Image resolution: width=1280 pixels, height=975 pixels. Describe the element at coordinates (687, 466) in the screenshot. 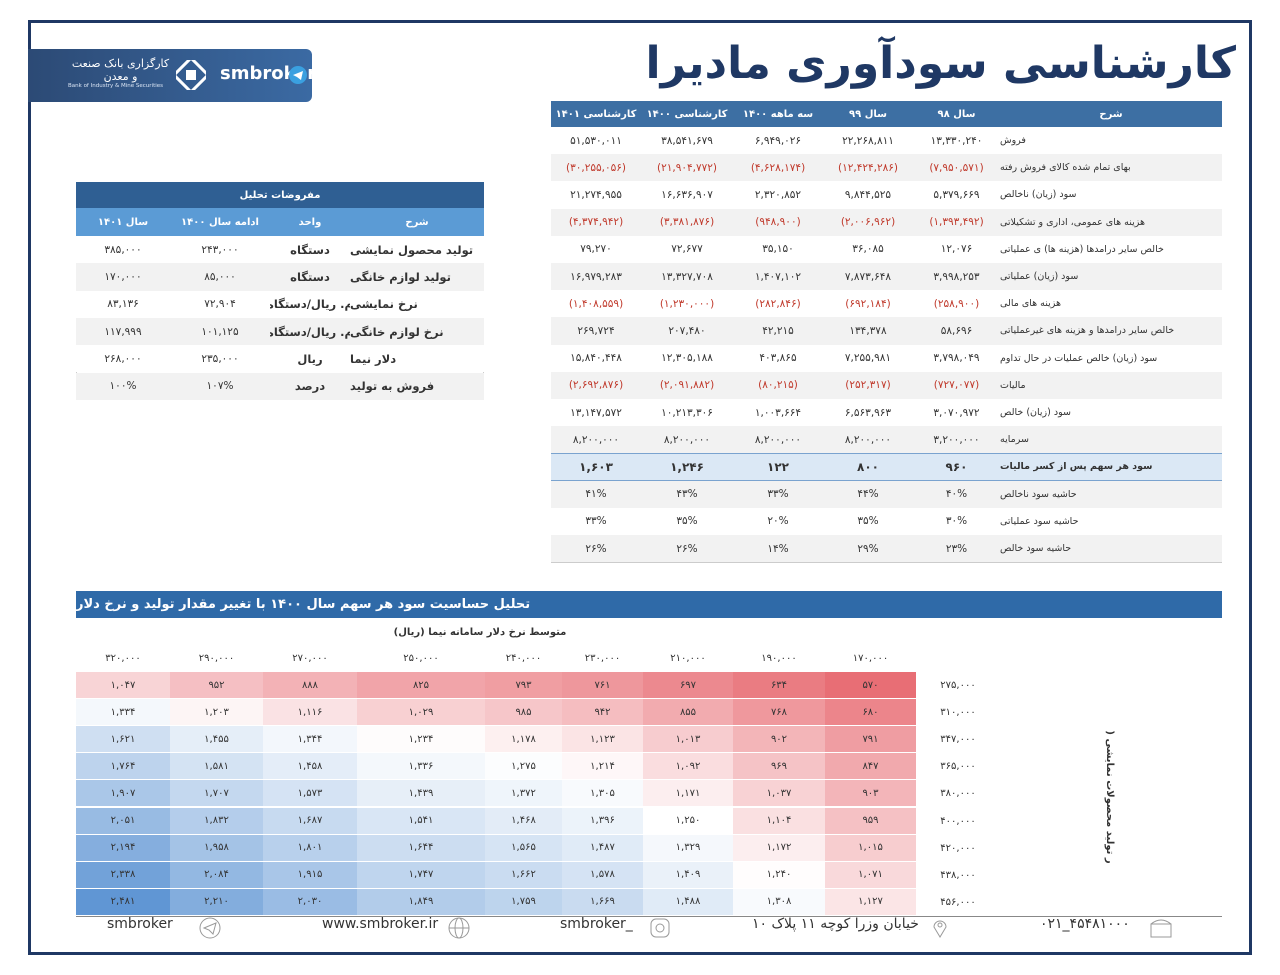

I see `value-cell: ۱,۲۴۶` at that location.